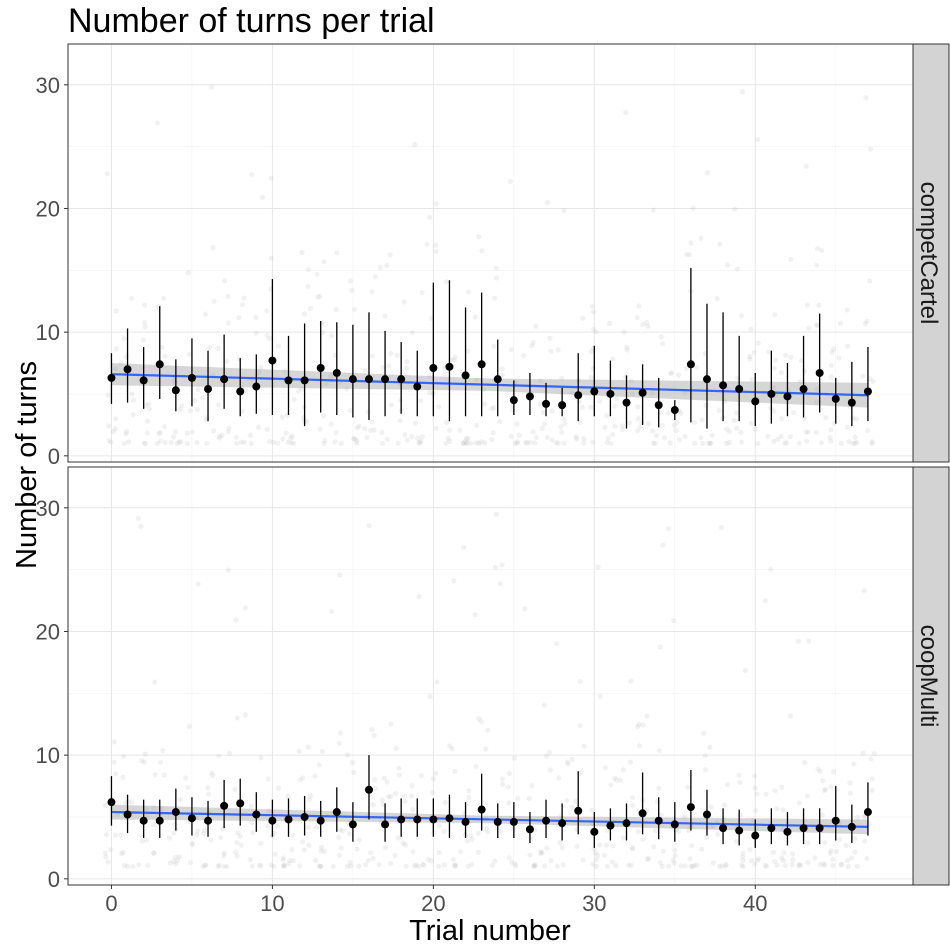 Image resolution: width=950 pixels, height=950 pixels. I want to click on x-tick-label: 30, so click(594, 903).